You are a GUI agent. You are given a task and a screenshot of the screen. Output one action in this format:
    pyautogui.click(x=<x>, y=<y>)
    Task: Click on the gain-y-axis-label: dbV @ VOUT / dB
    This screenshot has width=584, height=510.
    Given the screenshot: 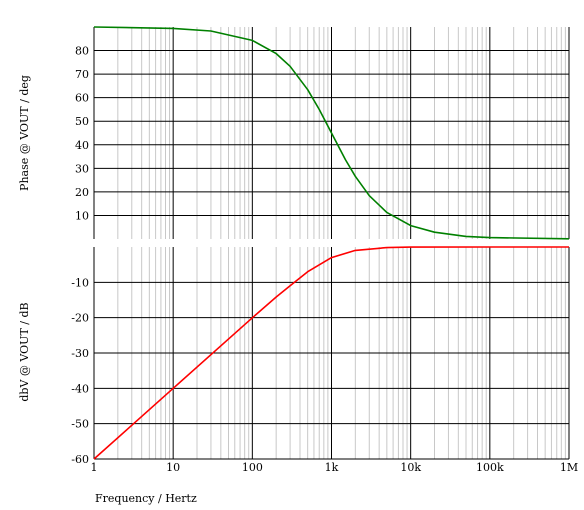 What is the action you would take?
    pyautogui.click(x=24, y=351)
    